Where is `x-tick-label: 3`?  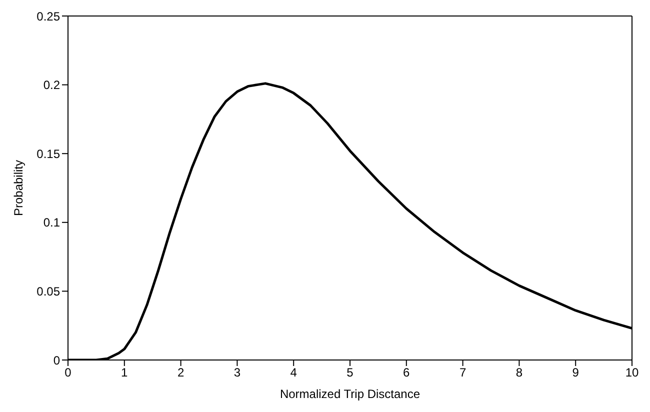
x-tick-label: 3 is located at coordinates (237, 373).